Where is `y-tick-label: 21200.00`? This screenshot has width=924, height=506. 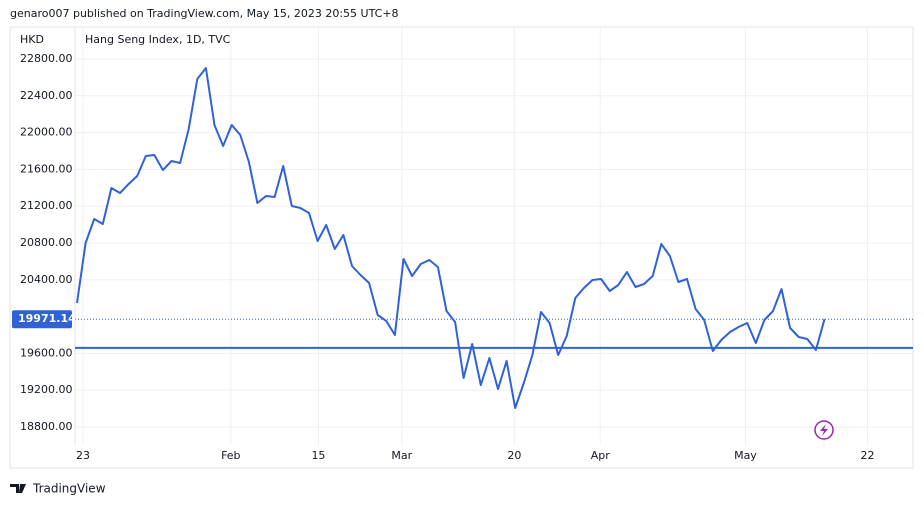 y-tick-label: 21200.00 is located at coordinates (46, 205).